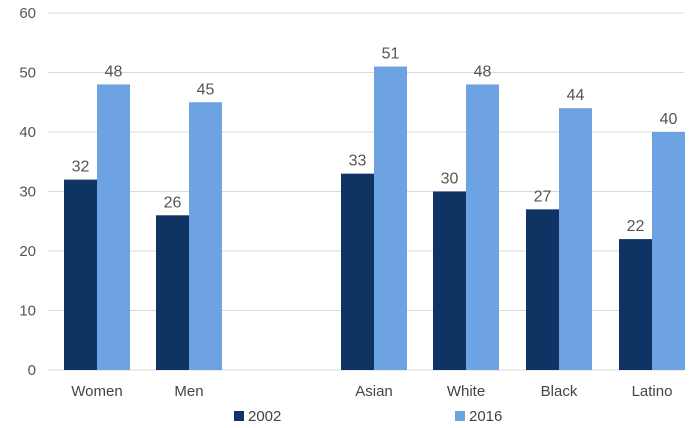 This screenshot has width=691, height=428. Describe the element at coordinates (264, 416) in the screenshot. I see `legend-label: 2002` at that location.